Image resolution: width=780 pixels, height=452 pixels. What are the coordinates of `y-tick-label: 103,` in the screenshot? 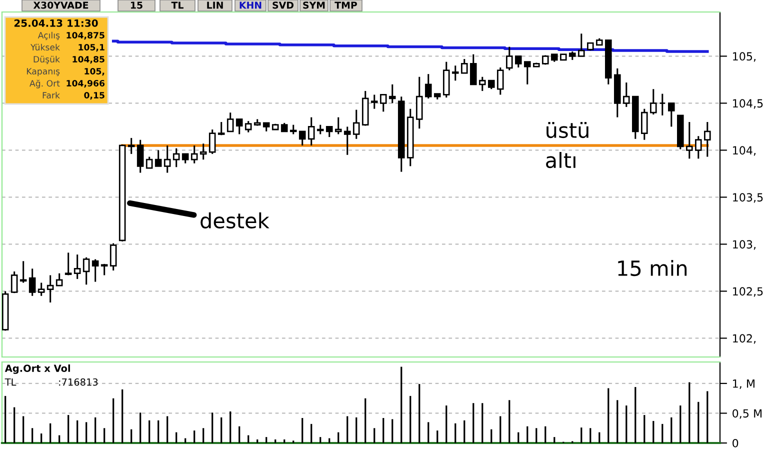 It's located at (744, 245).